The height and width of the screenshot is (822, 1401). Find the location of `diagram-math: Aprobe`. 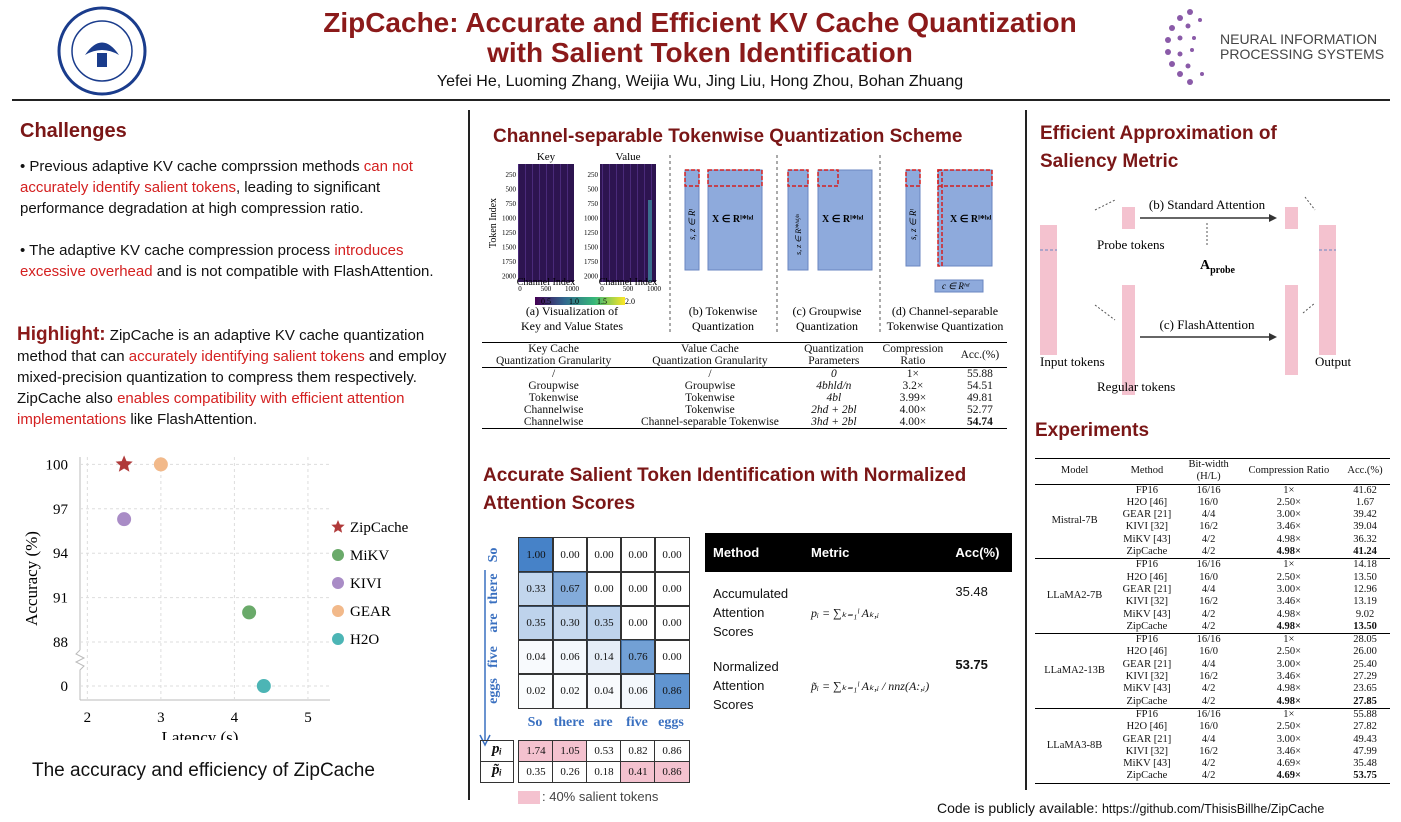

diagram-math: Aprobe is located at coordinates (1218, 267).